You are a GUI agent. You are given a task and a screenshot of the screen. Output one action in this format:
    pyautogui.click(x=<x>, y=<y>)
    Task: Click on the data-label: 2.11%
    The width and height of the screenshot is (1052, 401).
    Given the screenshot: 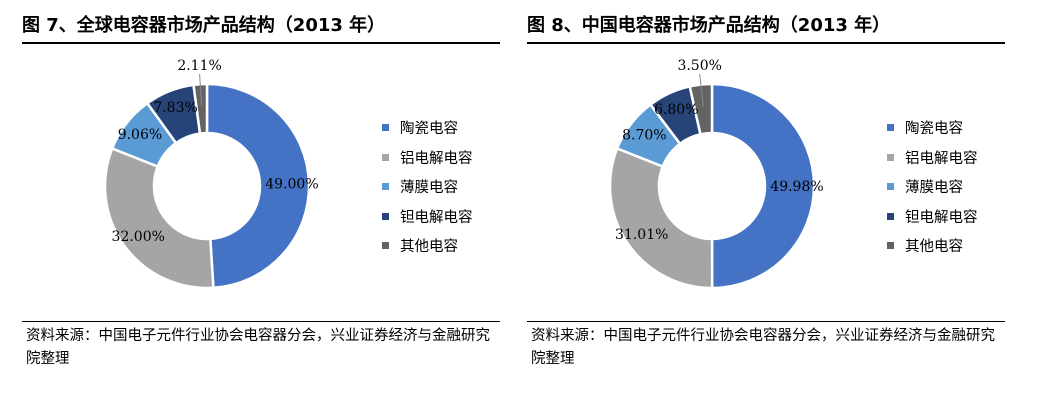 What is the action you would take?
    pyautogui.click(x=199, y=66)
    